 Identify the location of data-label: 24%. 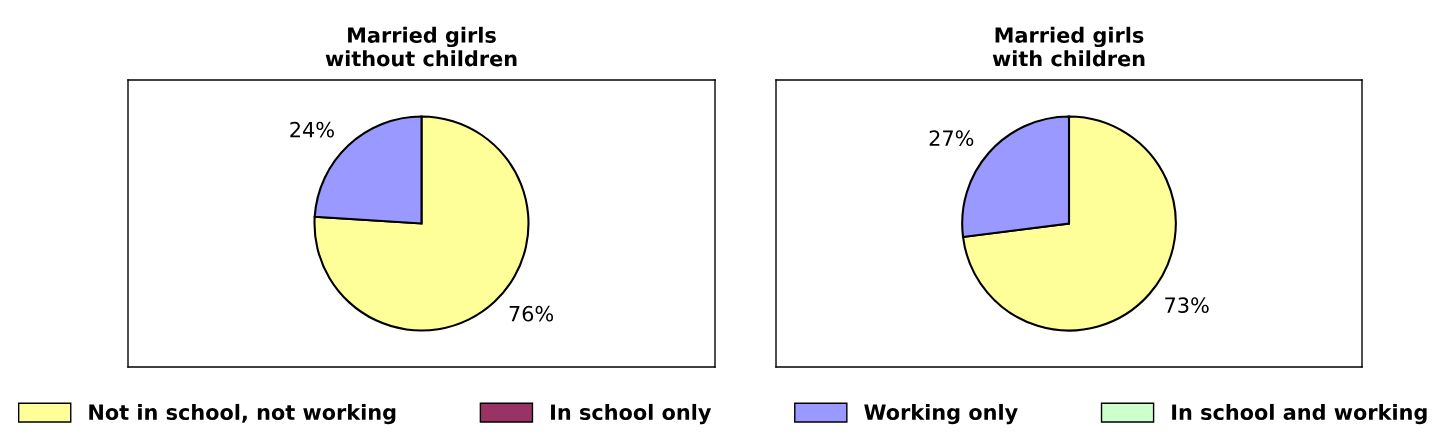
(312, 129).